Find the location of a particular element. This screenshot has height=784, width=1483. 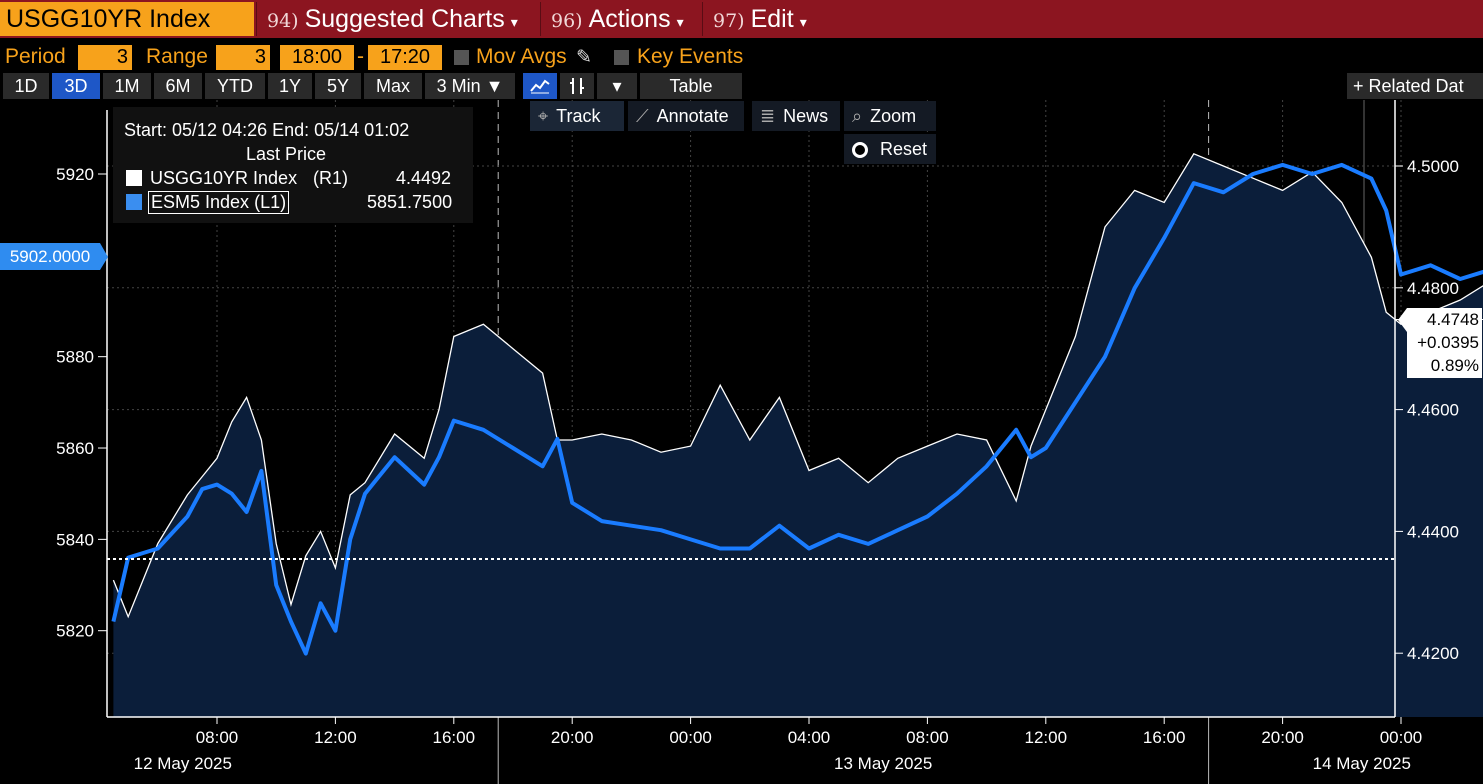

timeframe-max: Max is located at coordinates (393, 86).